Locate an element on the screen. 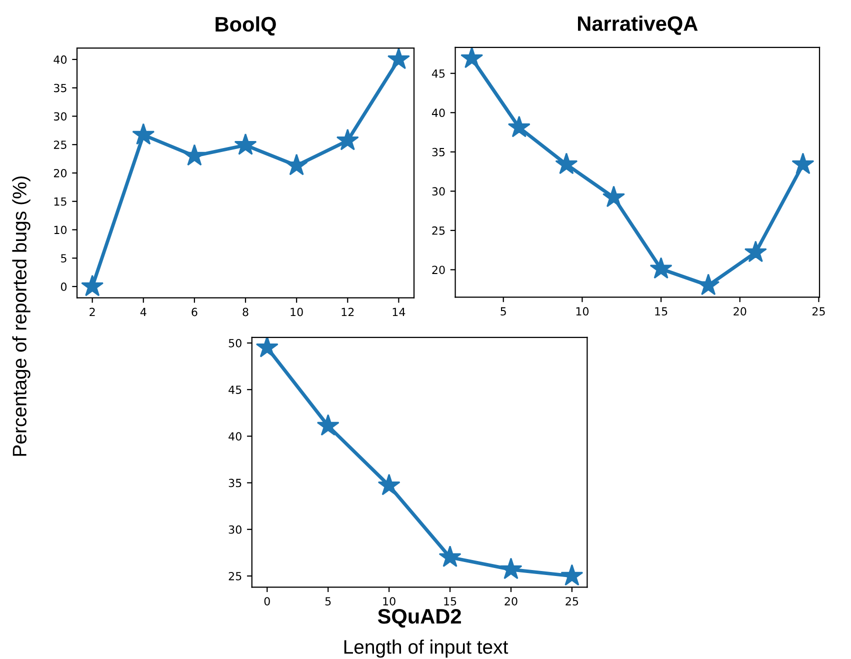 The height and width of the screenshot is (659, 851). y-tick-label: 10 is located at coordinates (60, 230).